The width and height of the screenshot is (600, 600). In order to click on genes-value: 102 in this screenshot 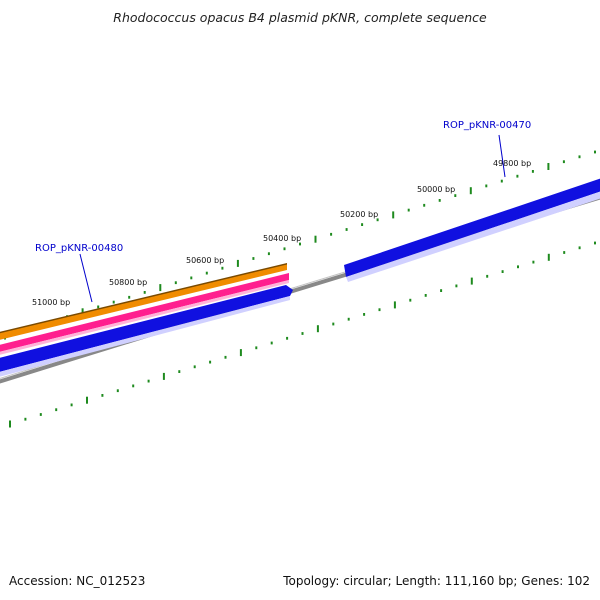, I will do `click(578, 581)`.